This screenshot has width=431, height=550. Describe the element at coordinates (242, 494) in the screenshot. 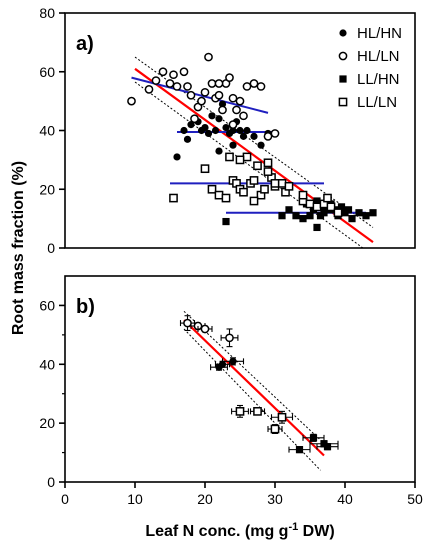

I see `x-axis: 0 10 20 30 40 50` at that location.